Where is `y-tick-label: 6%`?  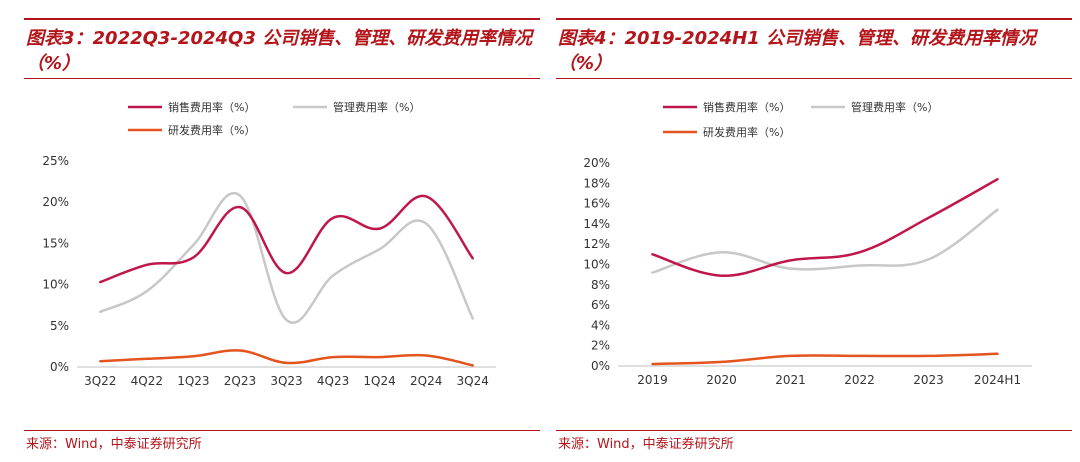 y-tick-label: 6% is located at coordinates (600, 305).